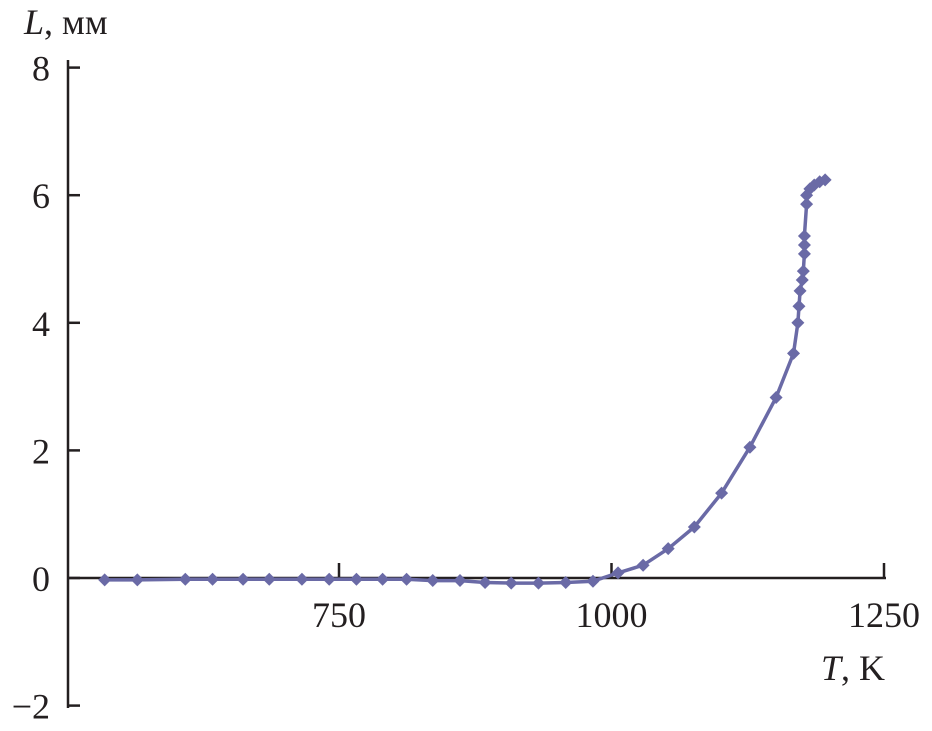 Image resolution: width=932 pixels, height=731 pixels. What do you see at coordinates (612, 615) in the screenshot?
I see `x-tick-label: 1000` at bounding box center [612, 615].